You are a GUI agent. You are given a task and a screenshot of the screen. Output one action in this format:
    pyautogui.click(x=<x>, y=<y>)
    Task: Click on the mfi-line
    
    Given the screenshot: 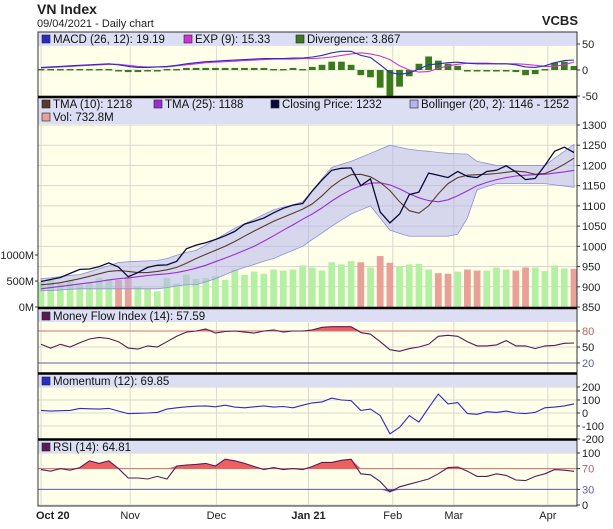 What is the action you would take?
    pyautogui.click(x=307, y=339)
    